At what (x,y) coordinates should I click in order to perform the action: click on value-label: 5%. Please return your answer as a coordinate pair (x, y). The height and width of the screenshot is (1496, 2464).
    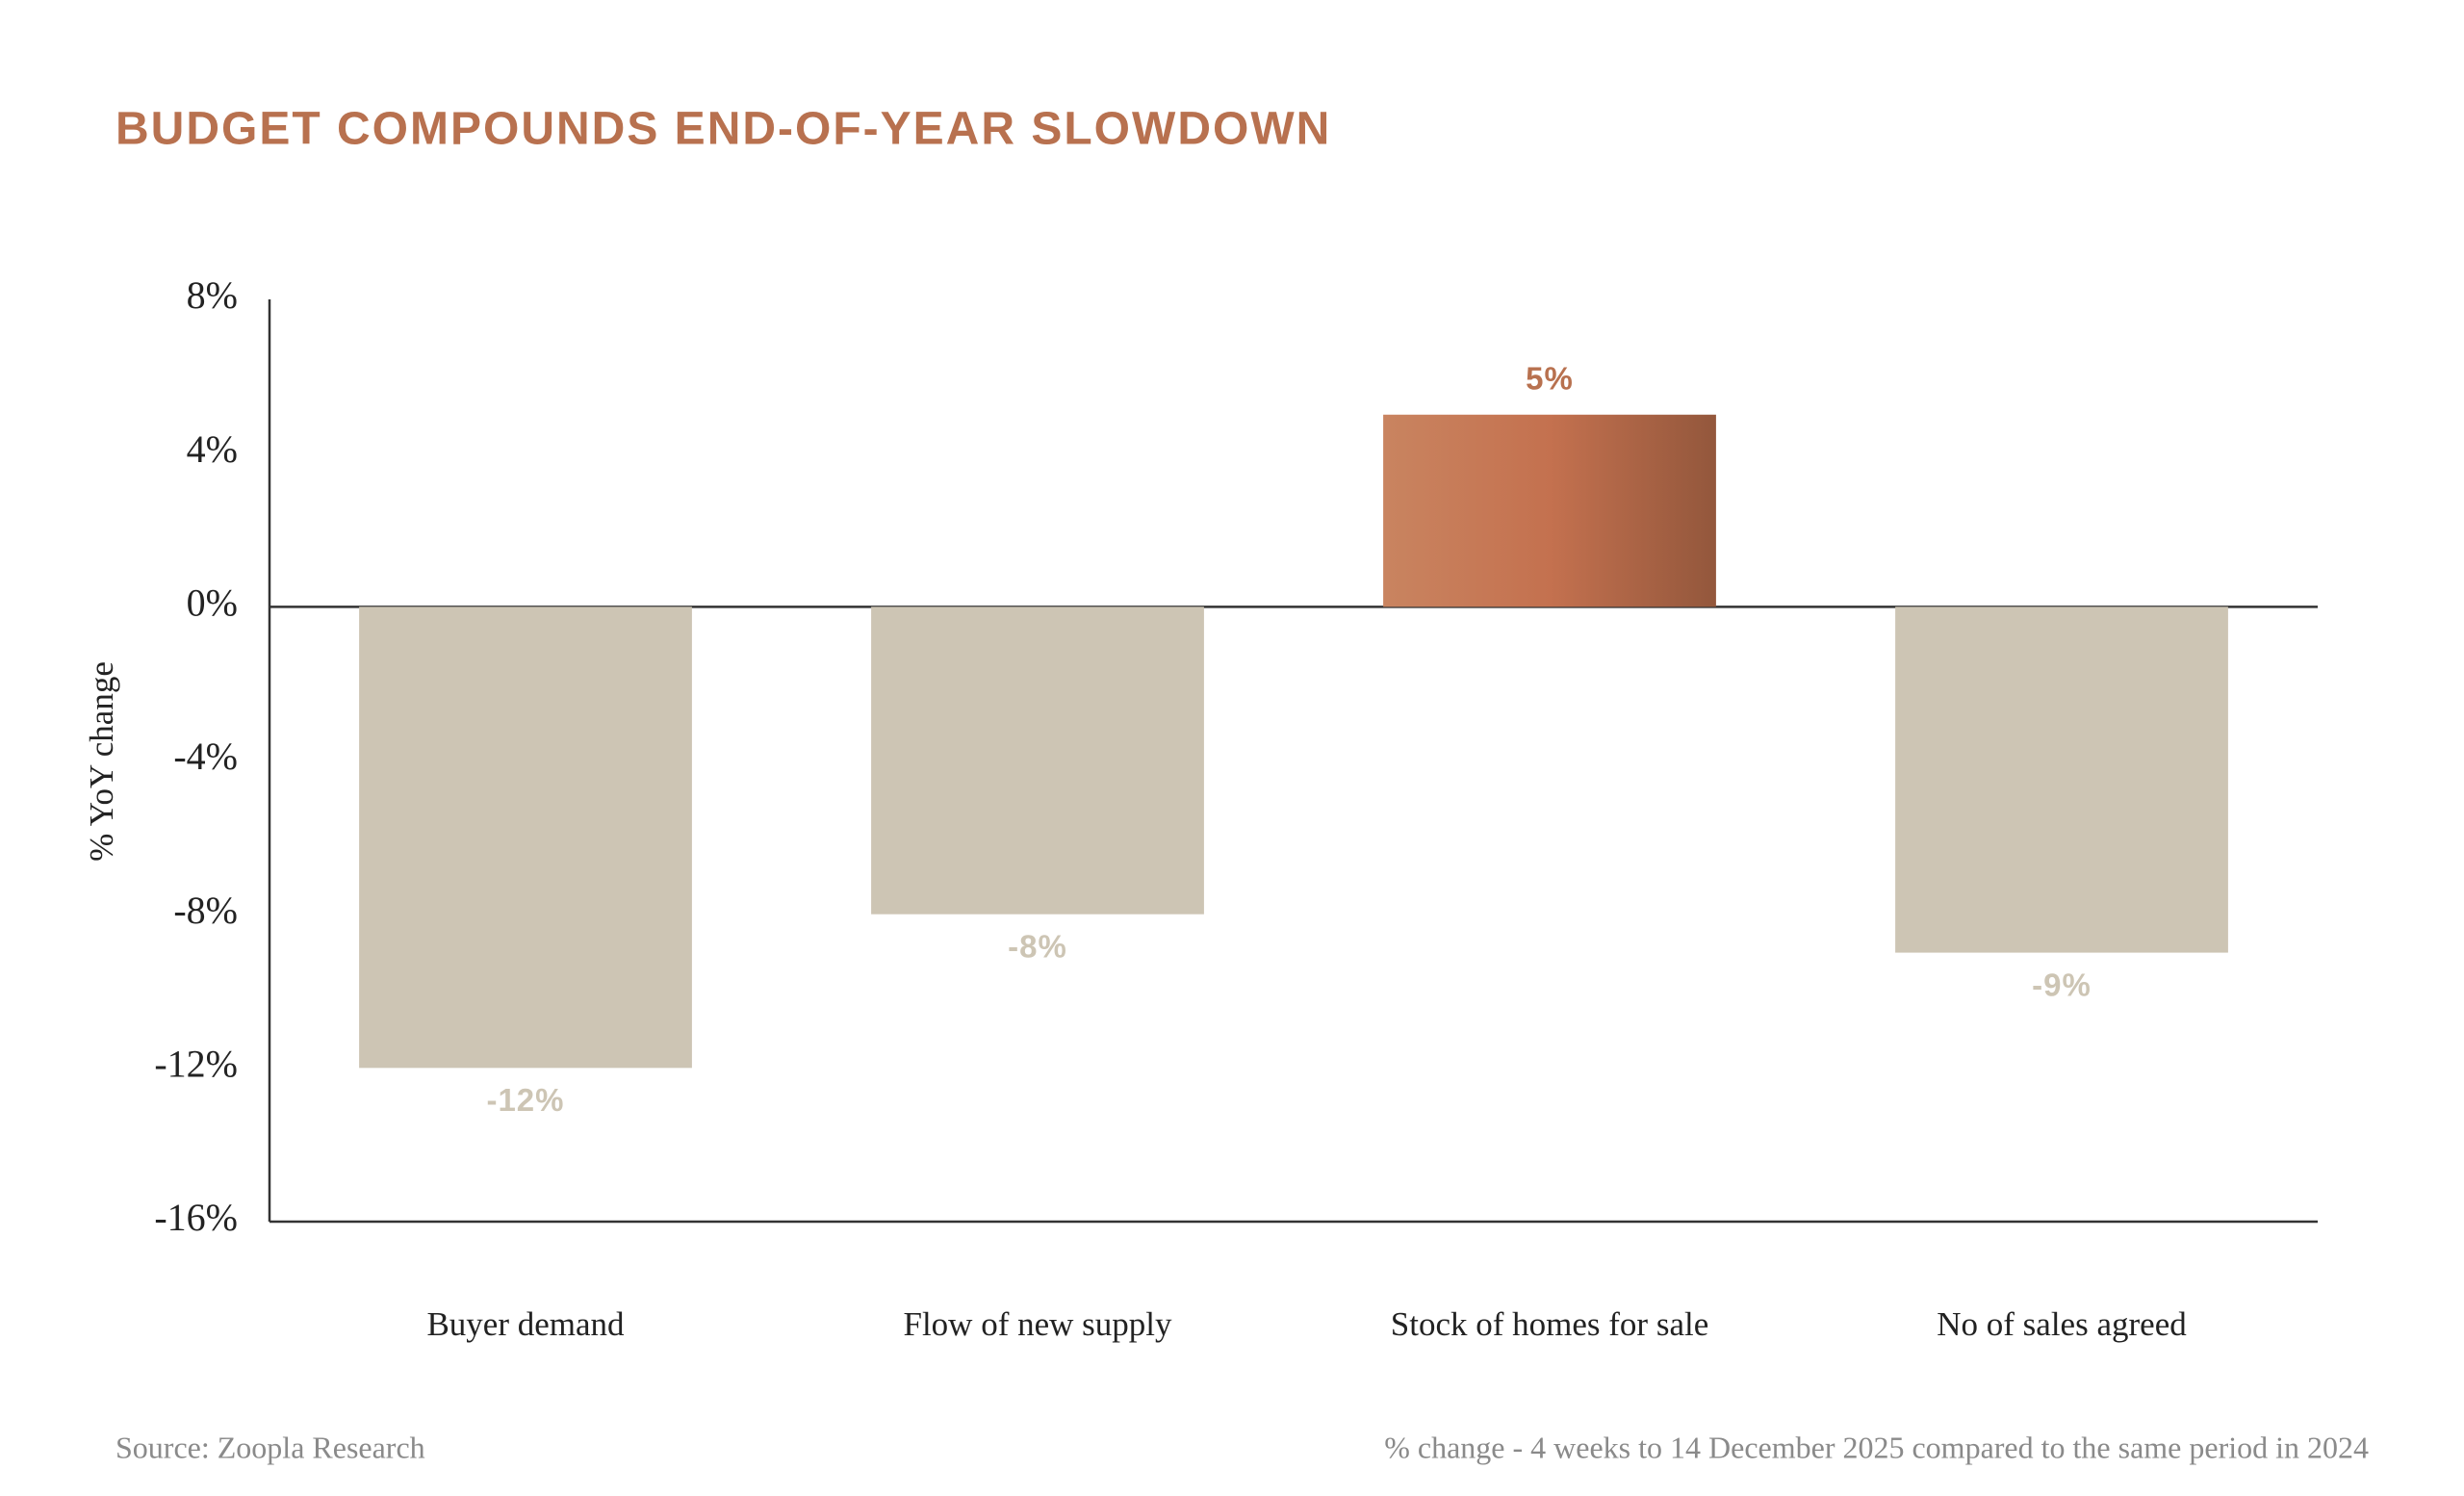
    Looking at the image, I should click on (1550, 378).